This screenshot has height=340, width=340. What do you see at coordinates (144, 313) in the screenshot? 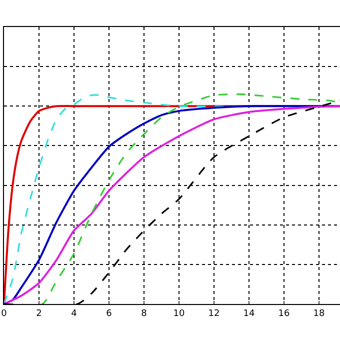
I see `x-tick-label: 8` at bounding box center [144, 313].